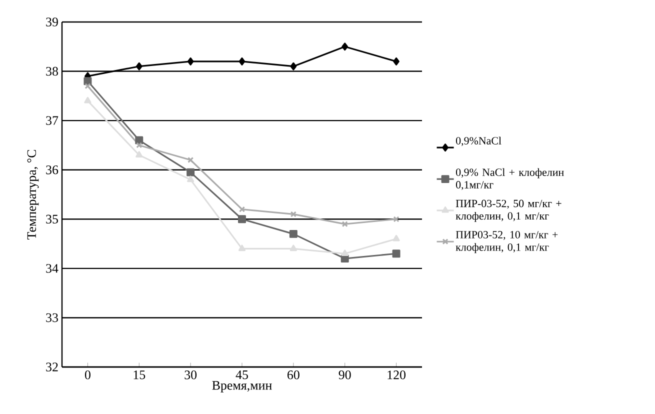 The width and height of the screenshot is (655, 414). What do you see at coordinates (510, 179) in the screenshot?
I see `legend-label: 0,9% NaCl + клофелин 0,1мг/кг` at bounding box center [510, 179].